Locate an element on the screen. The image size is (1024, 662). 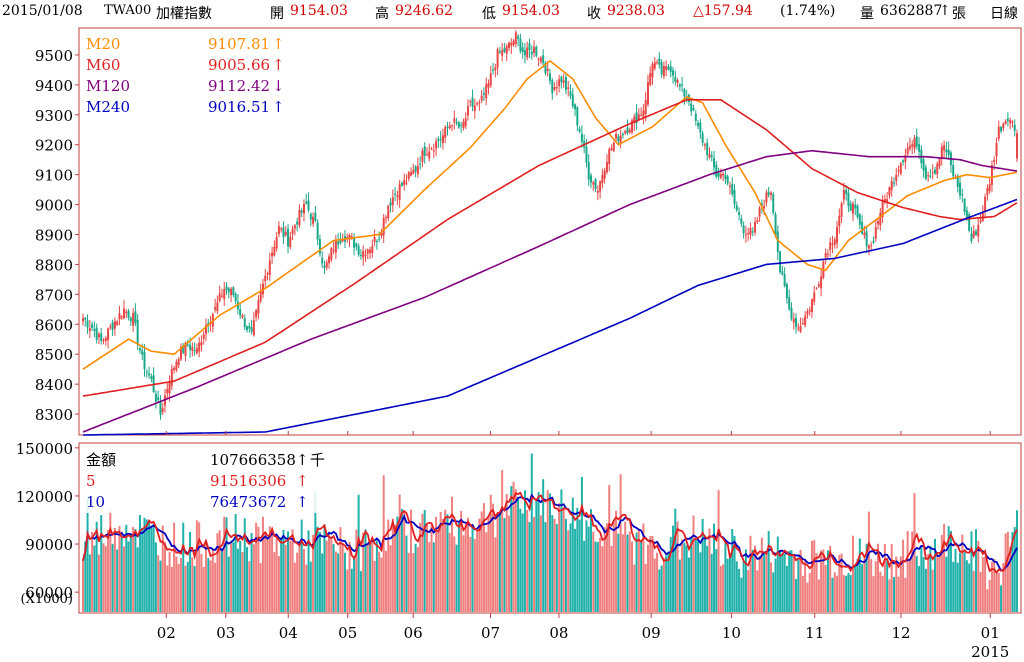
volume-unit: 張 is located at coordinates (959, 14).